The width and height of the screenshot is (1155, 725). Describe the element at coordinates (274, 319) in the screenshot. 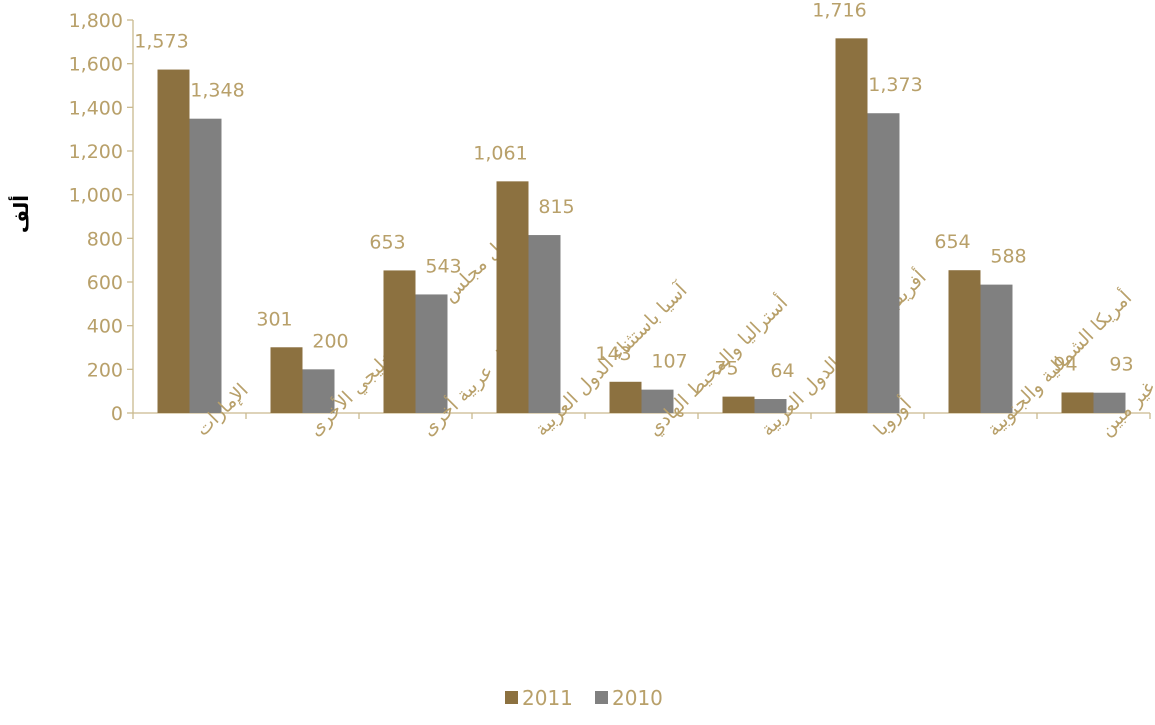

I see `data-label-2011: 301` at that location.